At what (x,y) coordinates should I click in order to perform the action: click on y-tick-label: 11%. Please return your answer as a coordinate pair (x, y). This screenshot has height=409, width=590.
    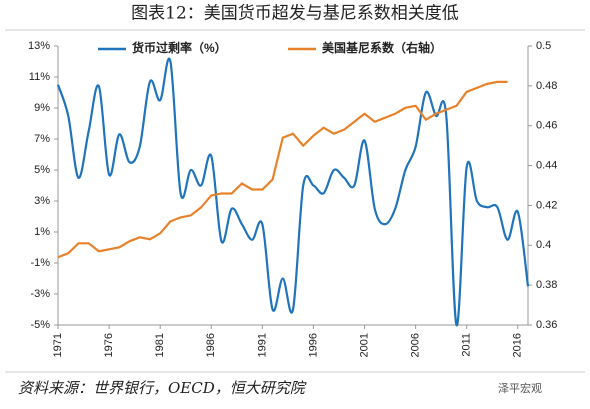
    Looking at the image, I should click on (39, 77).